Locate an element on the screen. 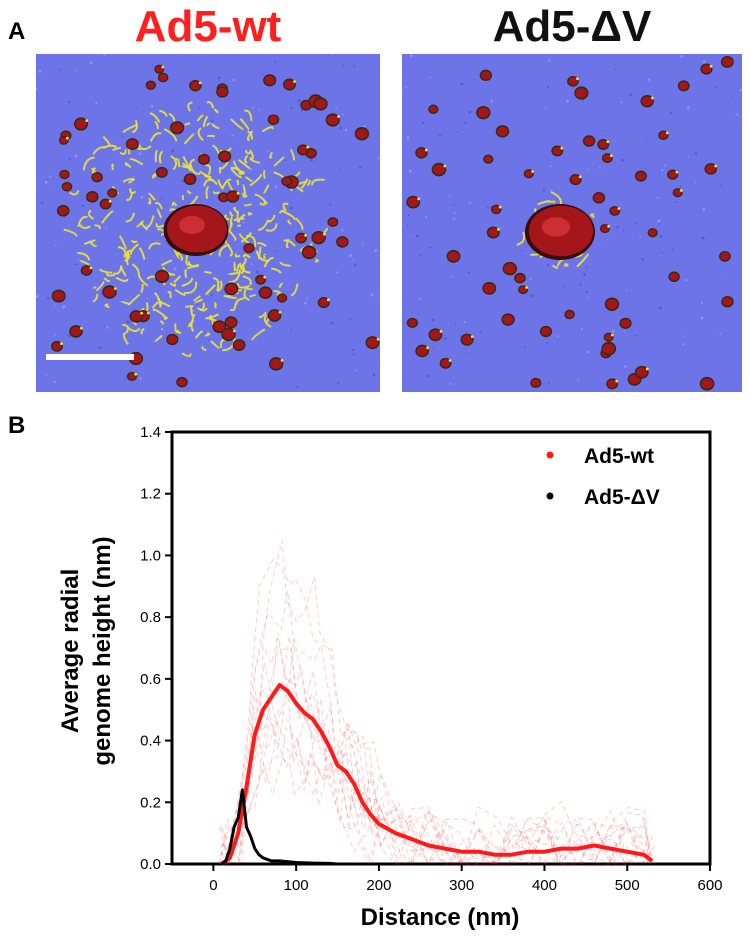 This screenshot has height=939, width=750. y-tick-label: 1.2 is located at coordinates (150, 494).